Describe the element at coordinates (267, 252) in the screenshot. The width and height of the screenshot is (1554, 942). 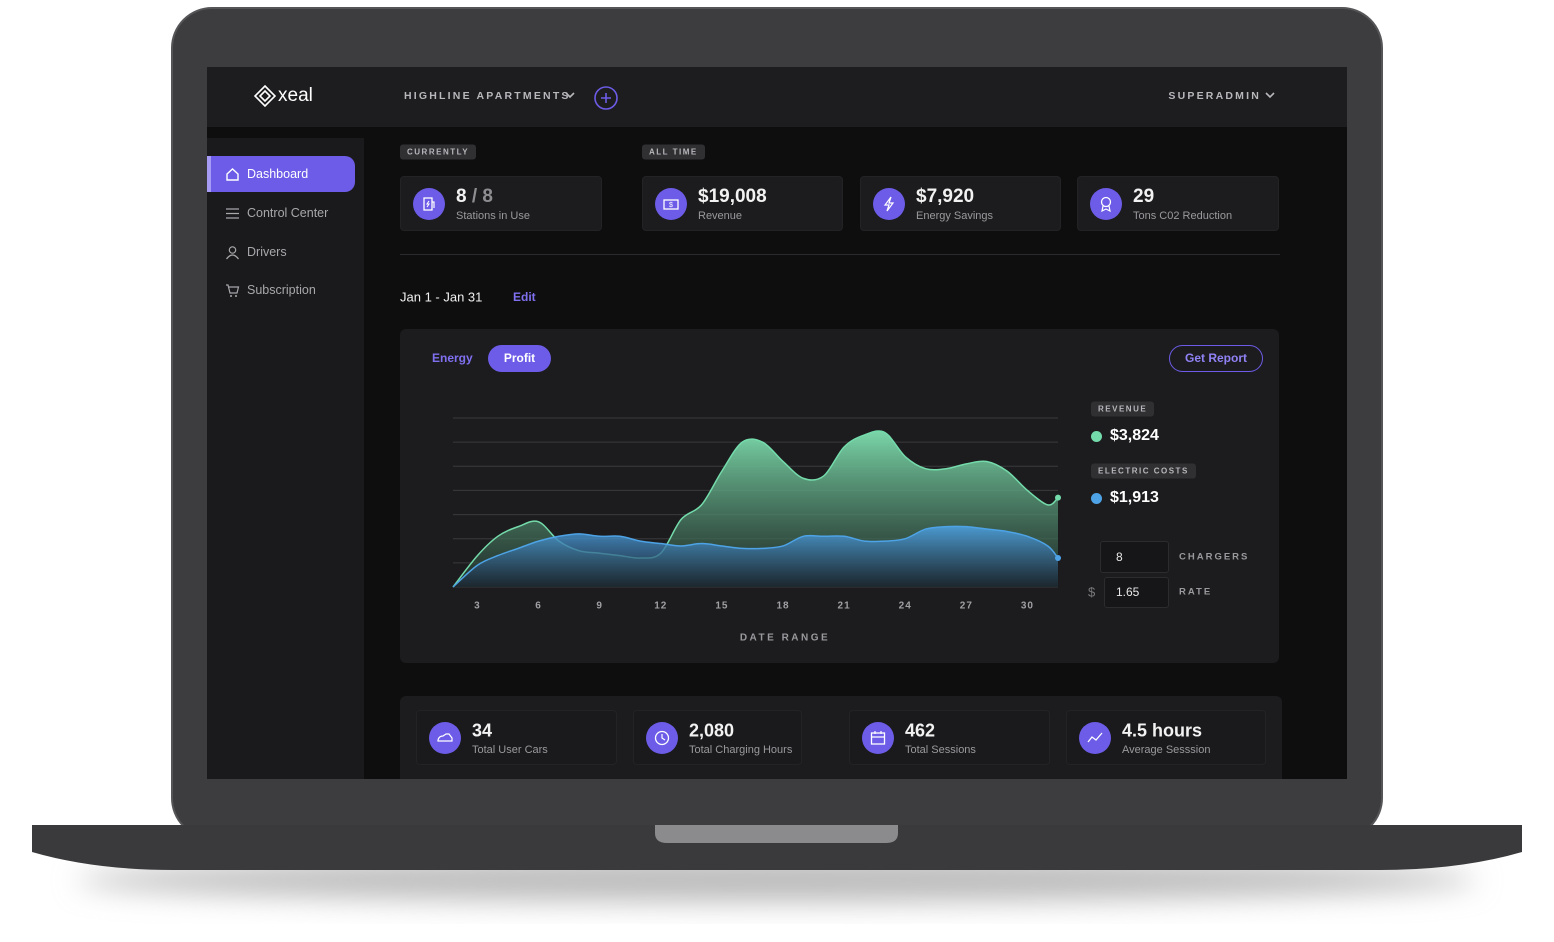
I see `nav-item: Drivers` at that location.